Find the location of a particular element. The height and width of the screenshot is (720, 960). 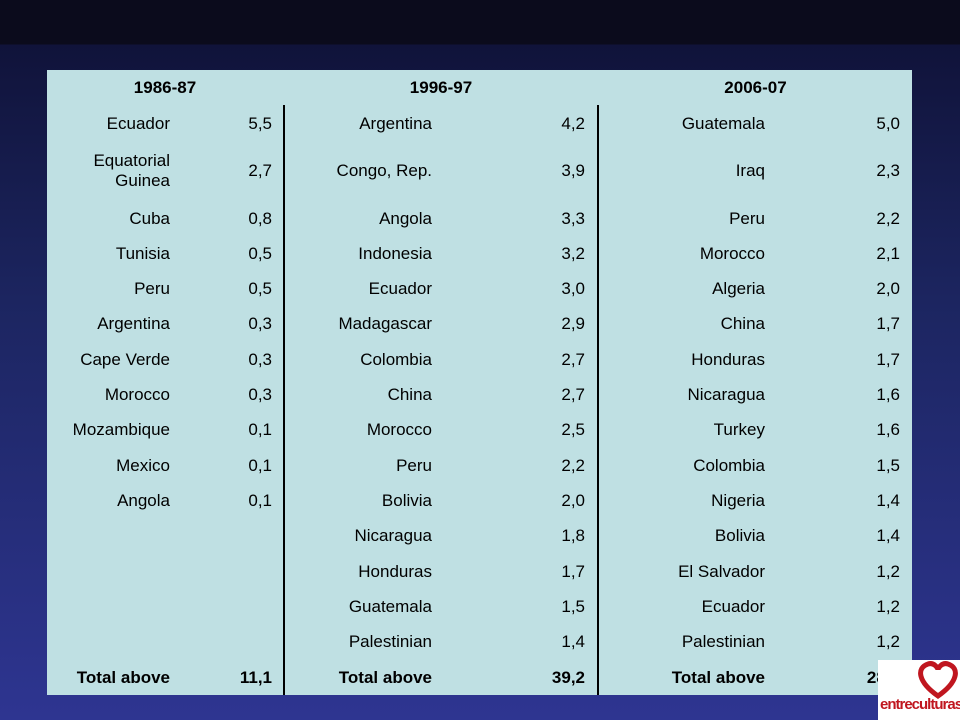

country: Congo, Rep. is located at coordinates (384, 170).